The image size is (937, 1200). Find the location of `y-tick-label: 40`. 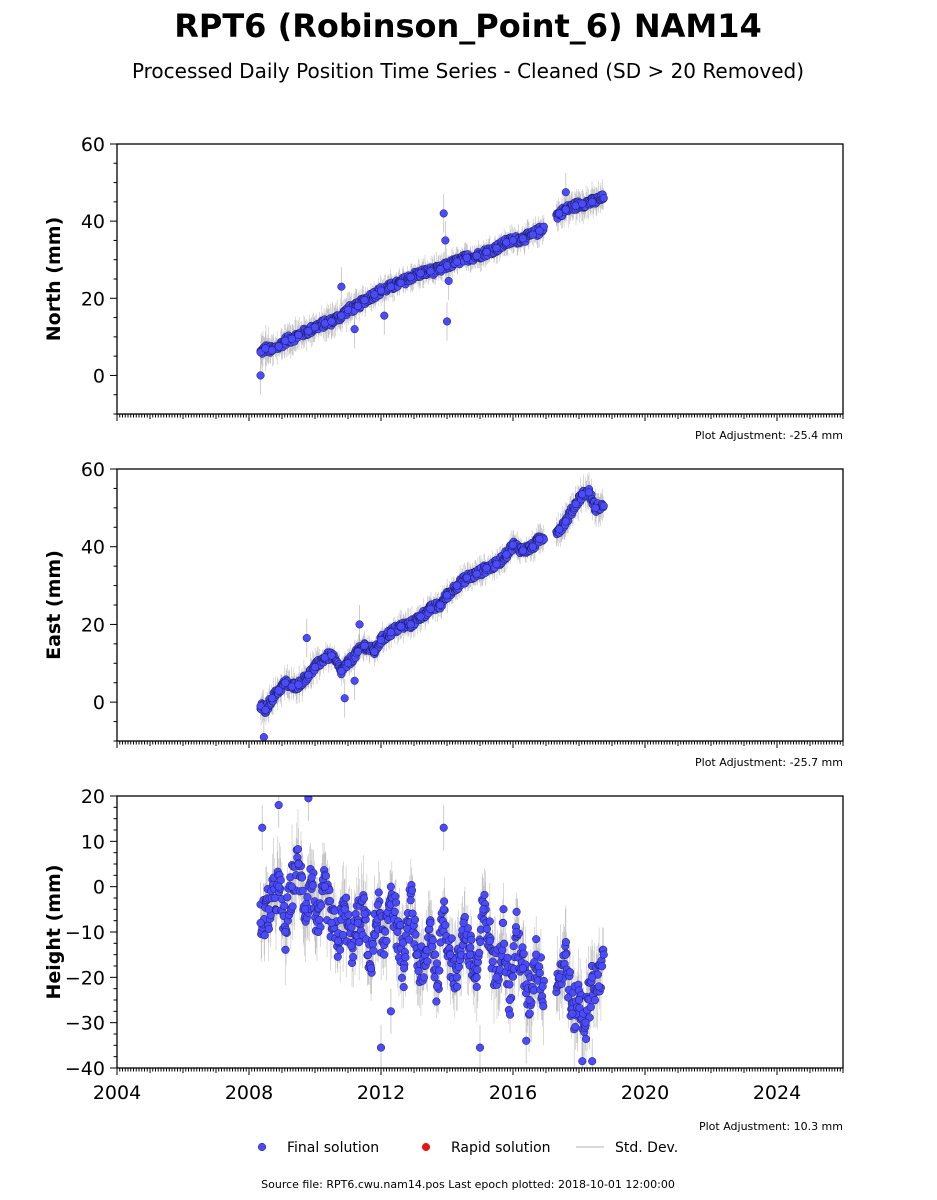

y-tick-label: 40 is located at coordinates (93, 548).